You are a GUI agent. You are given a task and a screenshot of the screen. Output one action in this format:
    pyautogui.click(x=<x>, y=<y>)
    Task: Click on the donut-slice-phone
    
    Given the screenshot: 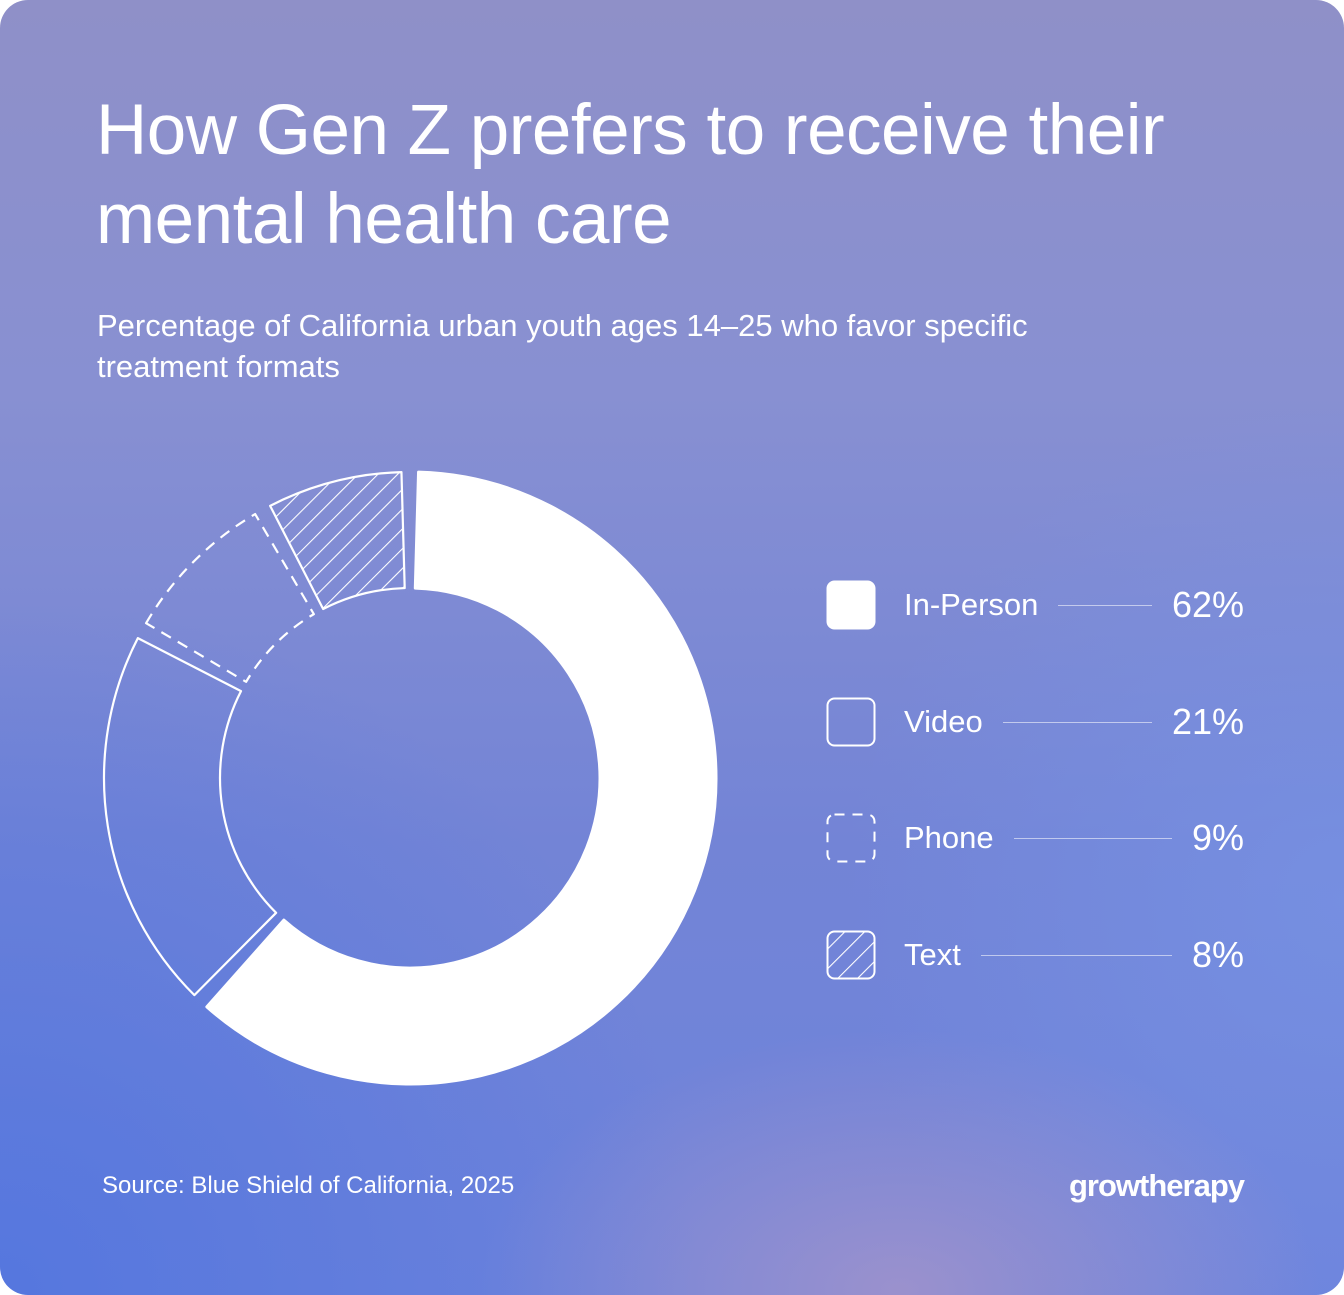 What is the action you would take?
    pyautogui.click(x=229, y=597)
    